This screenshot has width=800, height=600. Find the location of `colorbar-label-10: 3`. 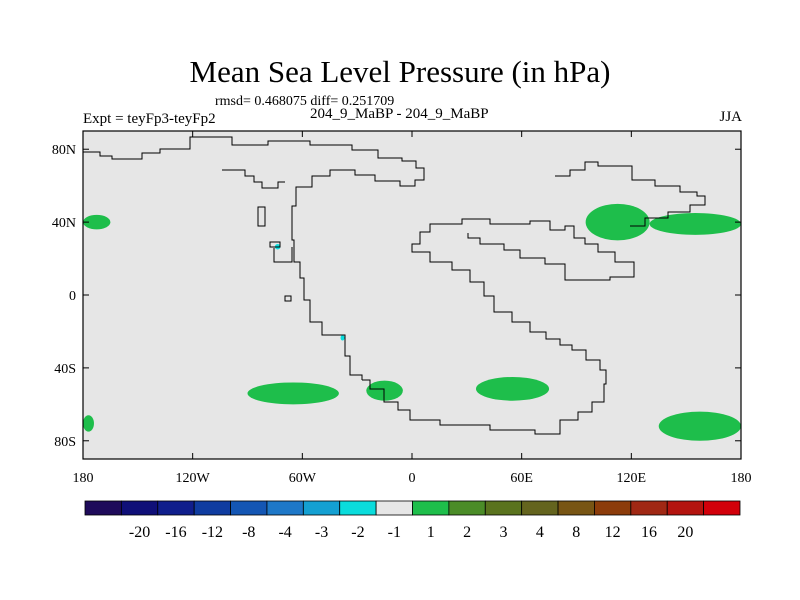

colorbar-label-10: 3 is located at coordinates (503, 532).